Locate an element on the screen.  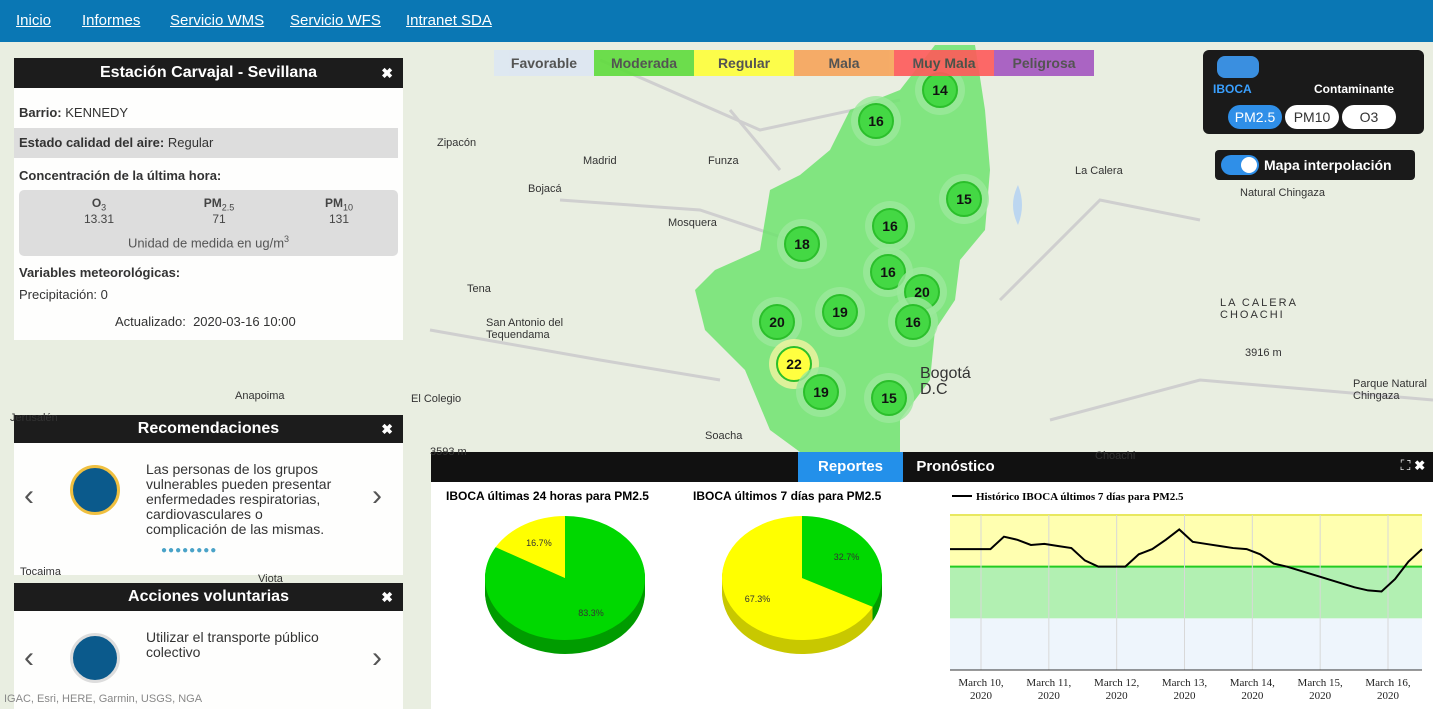
pollutant-button: PM2.5 is located at coordinates (1255, 117).